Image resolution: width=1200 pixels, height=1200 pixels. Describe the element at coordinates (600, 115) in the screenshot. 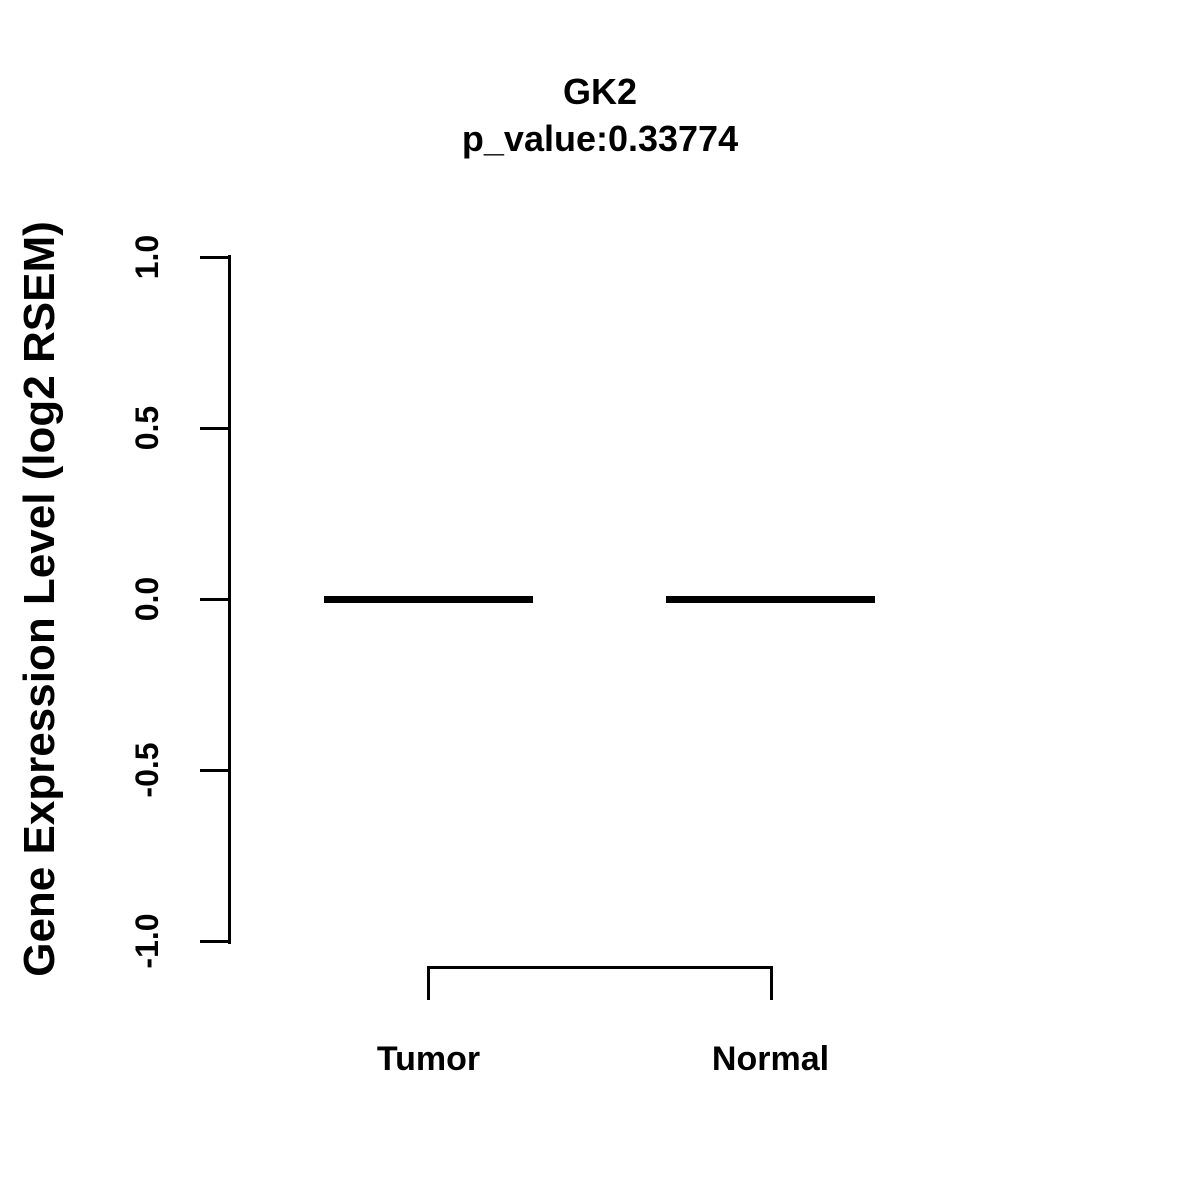

I see `chart-title-block: GK2 p_value:0.33774` at that location.